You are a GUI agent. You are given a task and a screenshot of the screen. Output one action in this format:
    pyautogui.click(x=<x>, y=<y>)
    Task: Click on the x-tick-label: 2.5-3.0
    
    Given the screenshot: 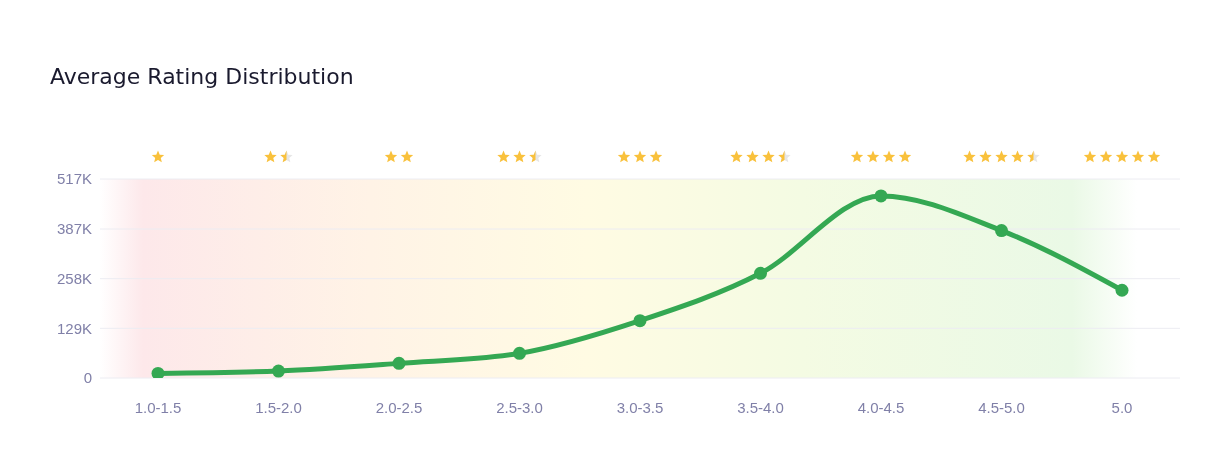 What is the action you would take?
    pyautogui.click(x=519, y=407)
    